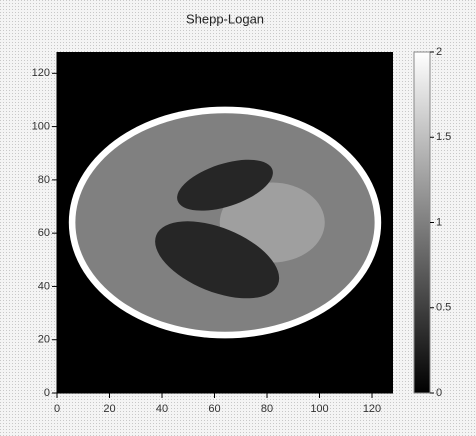 The height and width of the screenshot is (436, 476). I want to click on y-tick-label: 0, so click(47, 393).